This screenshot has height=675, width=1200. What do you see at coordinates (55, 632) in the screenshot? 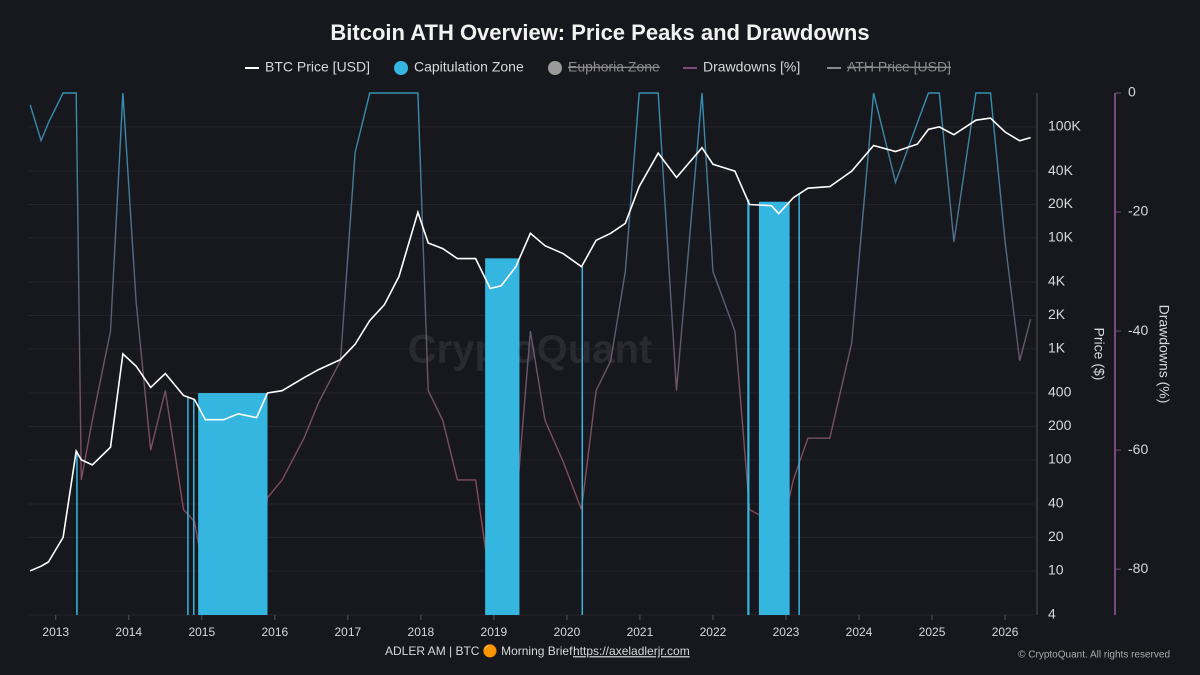
I see `x-tick-label: 2013` at bounding box center [55, 632].